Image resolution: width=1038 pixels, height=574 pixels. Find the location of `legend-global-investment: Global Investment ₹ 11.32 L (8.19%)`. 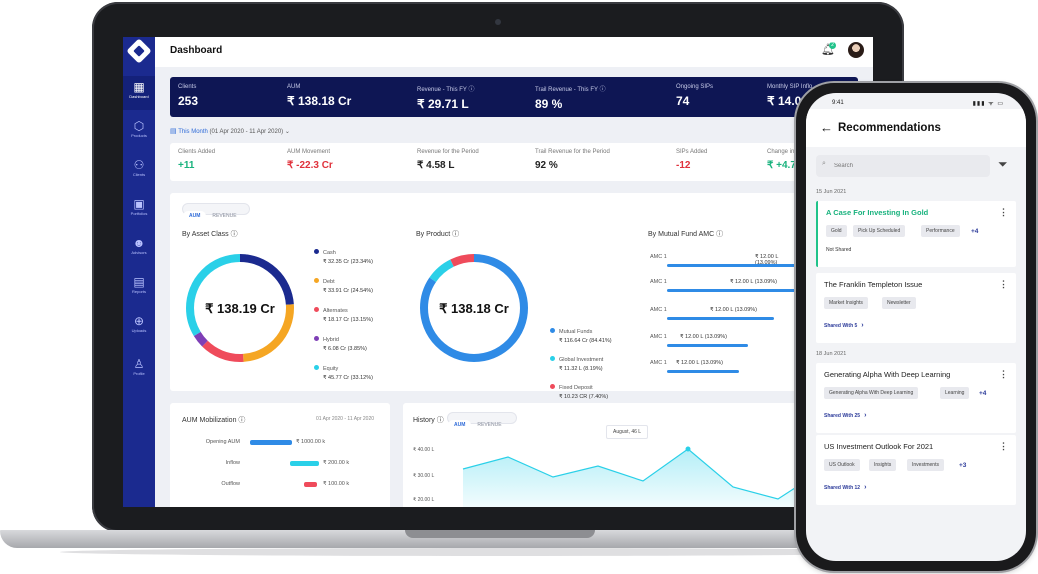

legend-global-investment: Global Investment ₹ 11.32 L (8.19%) is located at coordinates (576, 364).